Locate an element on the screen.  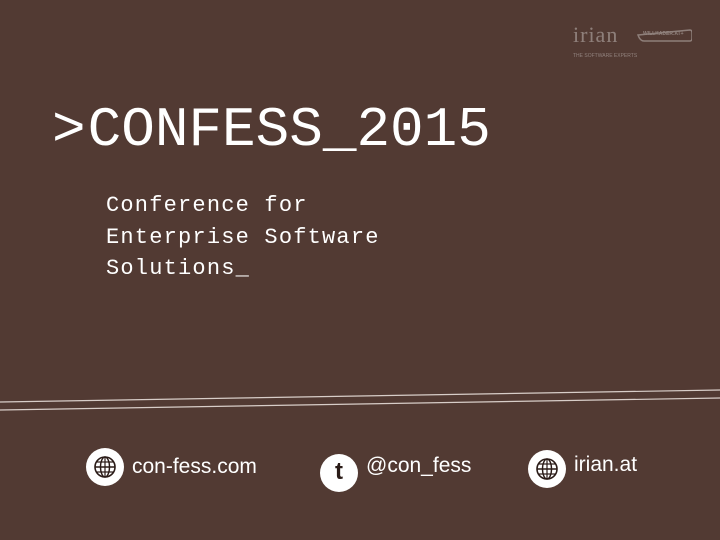
irian-logo: irian WILLKADER.AT+ THE SOFTWARE EXPERTS is located at coordinates (635, 42).